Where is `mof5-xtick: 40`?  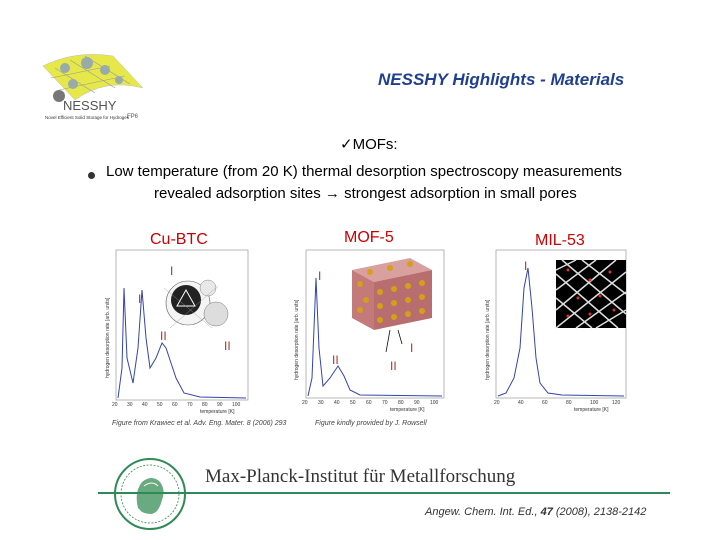
mof5-xtick: 40 is located at coordinates (337, 403).